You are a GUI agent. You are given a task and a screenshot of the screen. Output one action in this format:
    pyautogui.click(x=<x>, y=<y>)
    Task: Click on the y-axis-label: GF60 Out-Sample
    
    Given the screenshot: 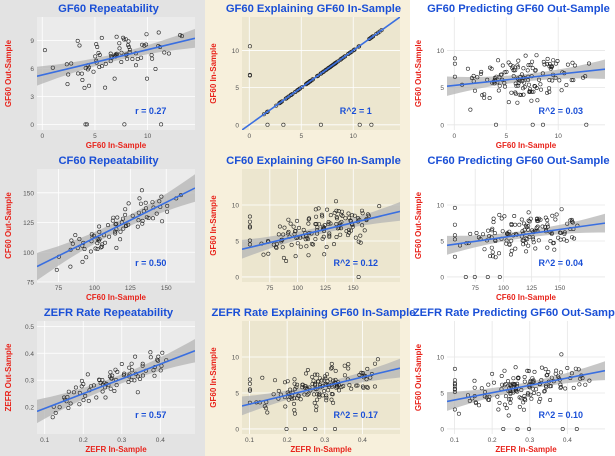 What is the action you would take?
    pyautogui.click(x=418, y=225)
    